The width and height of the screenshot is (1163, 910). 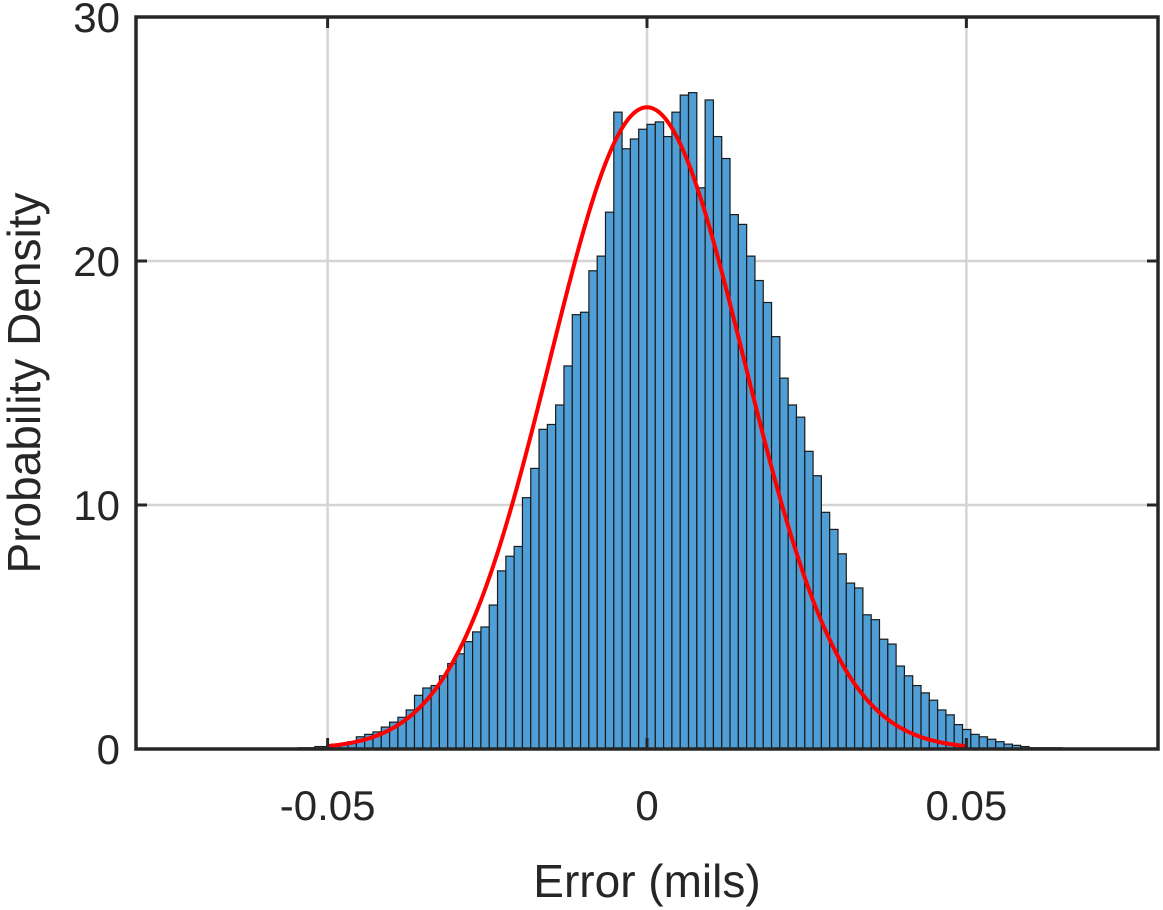 What do you see at coordinates (108, 749) in the screenshot?
I see `y-tick-label: 0` at bounding box center [108, 749].